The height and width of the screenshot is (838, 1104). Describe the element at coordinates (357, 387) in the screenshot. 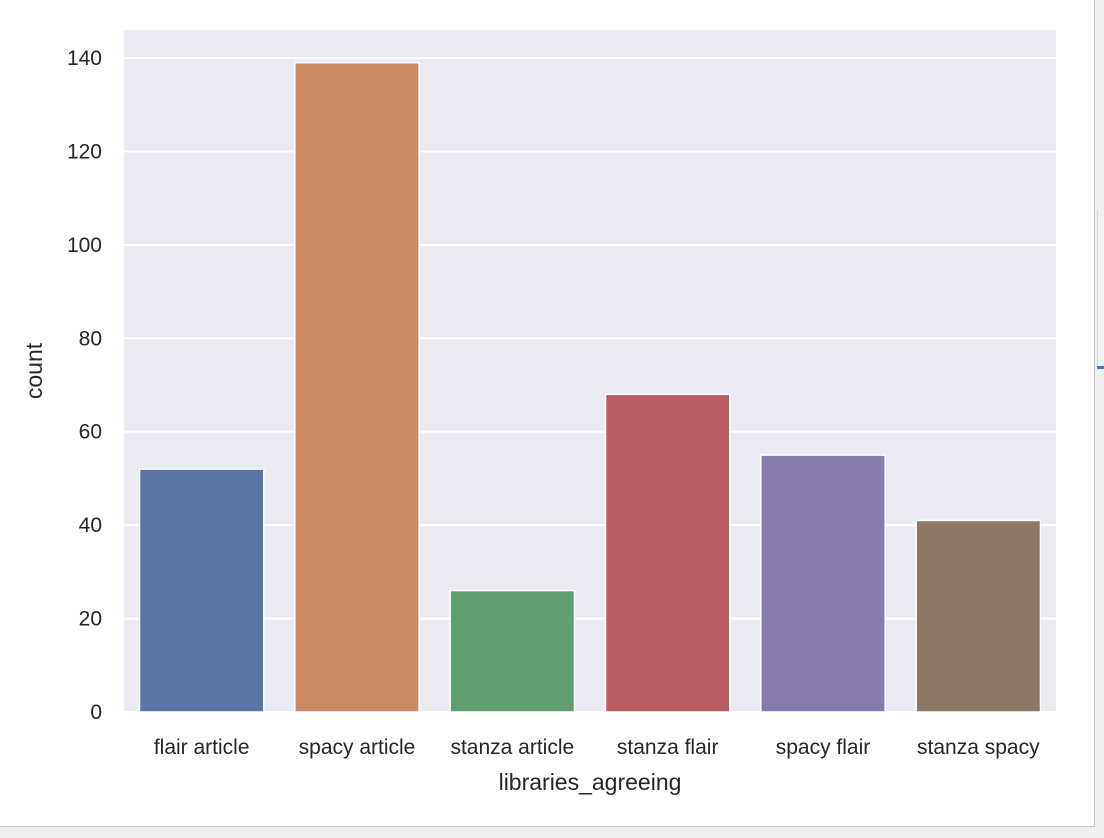

I see `bar-spacy-article` at that location.